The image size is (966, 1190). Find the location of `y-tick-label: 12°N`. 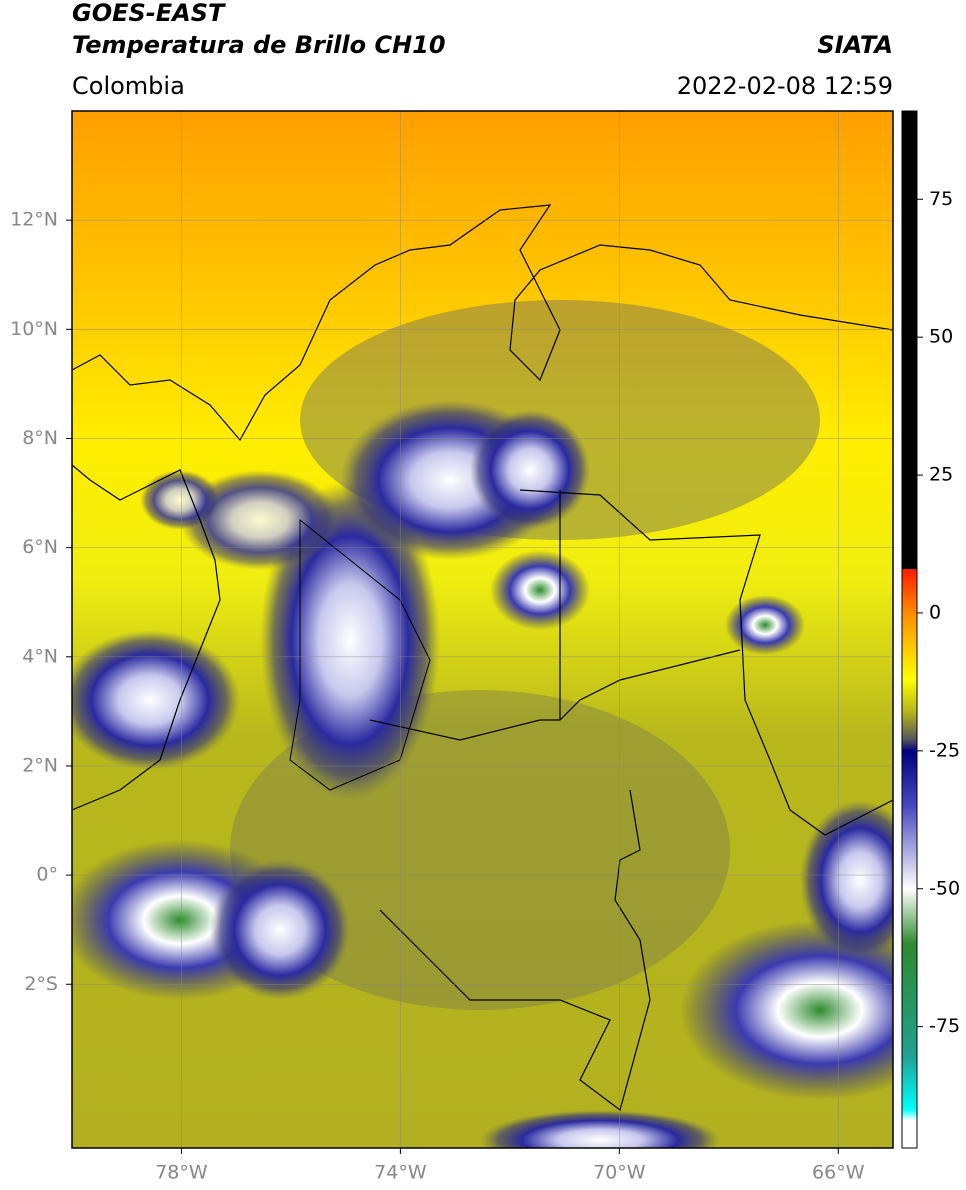

y-tick-label: 12°N is located at coordinates (34, 220).